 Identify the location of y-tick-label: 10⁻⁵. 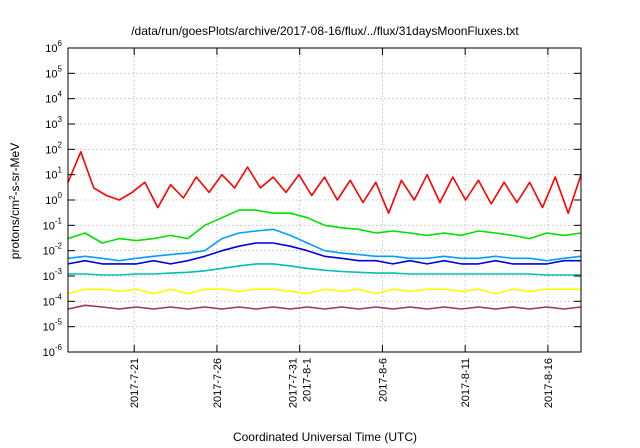
(53, 326).